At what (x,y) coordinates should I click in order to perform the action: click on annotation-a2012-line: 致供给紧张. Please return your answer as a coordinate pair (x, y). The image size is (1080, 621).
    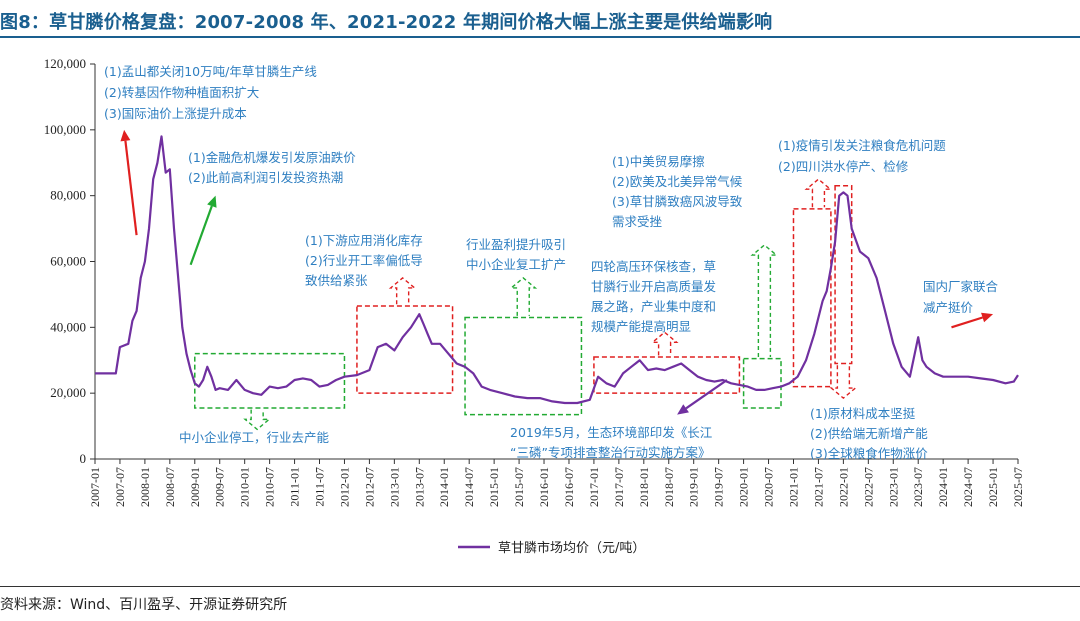
    Looking at the image, I should click on (336, 280).